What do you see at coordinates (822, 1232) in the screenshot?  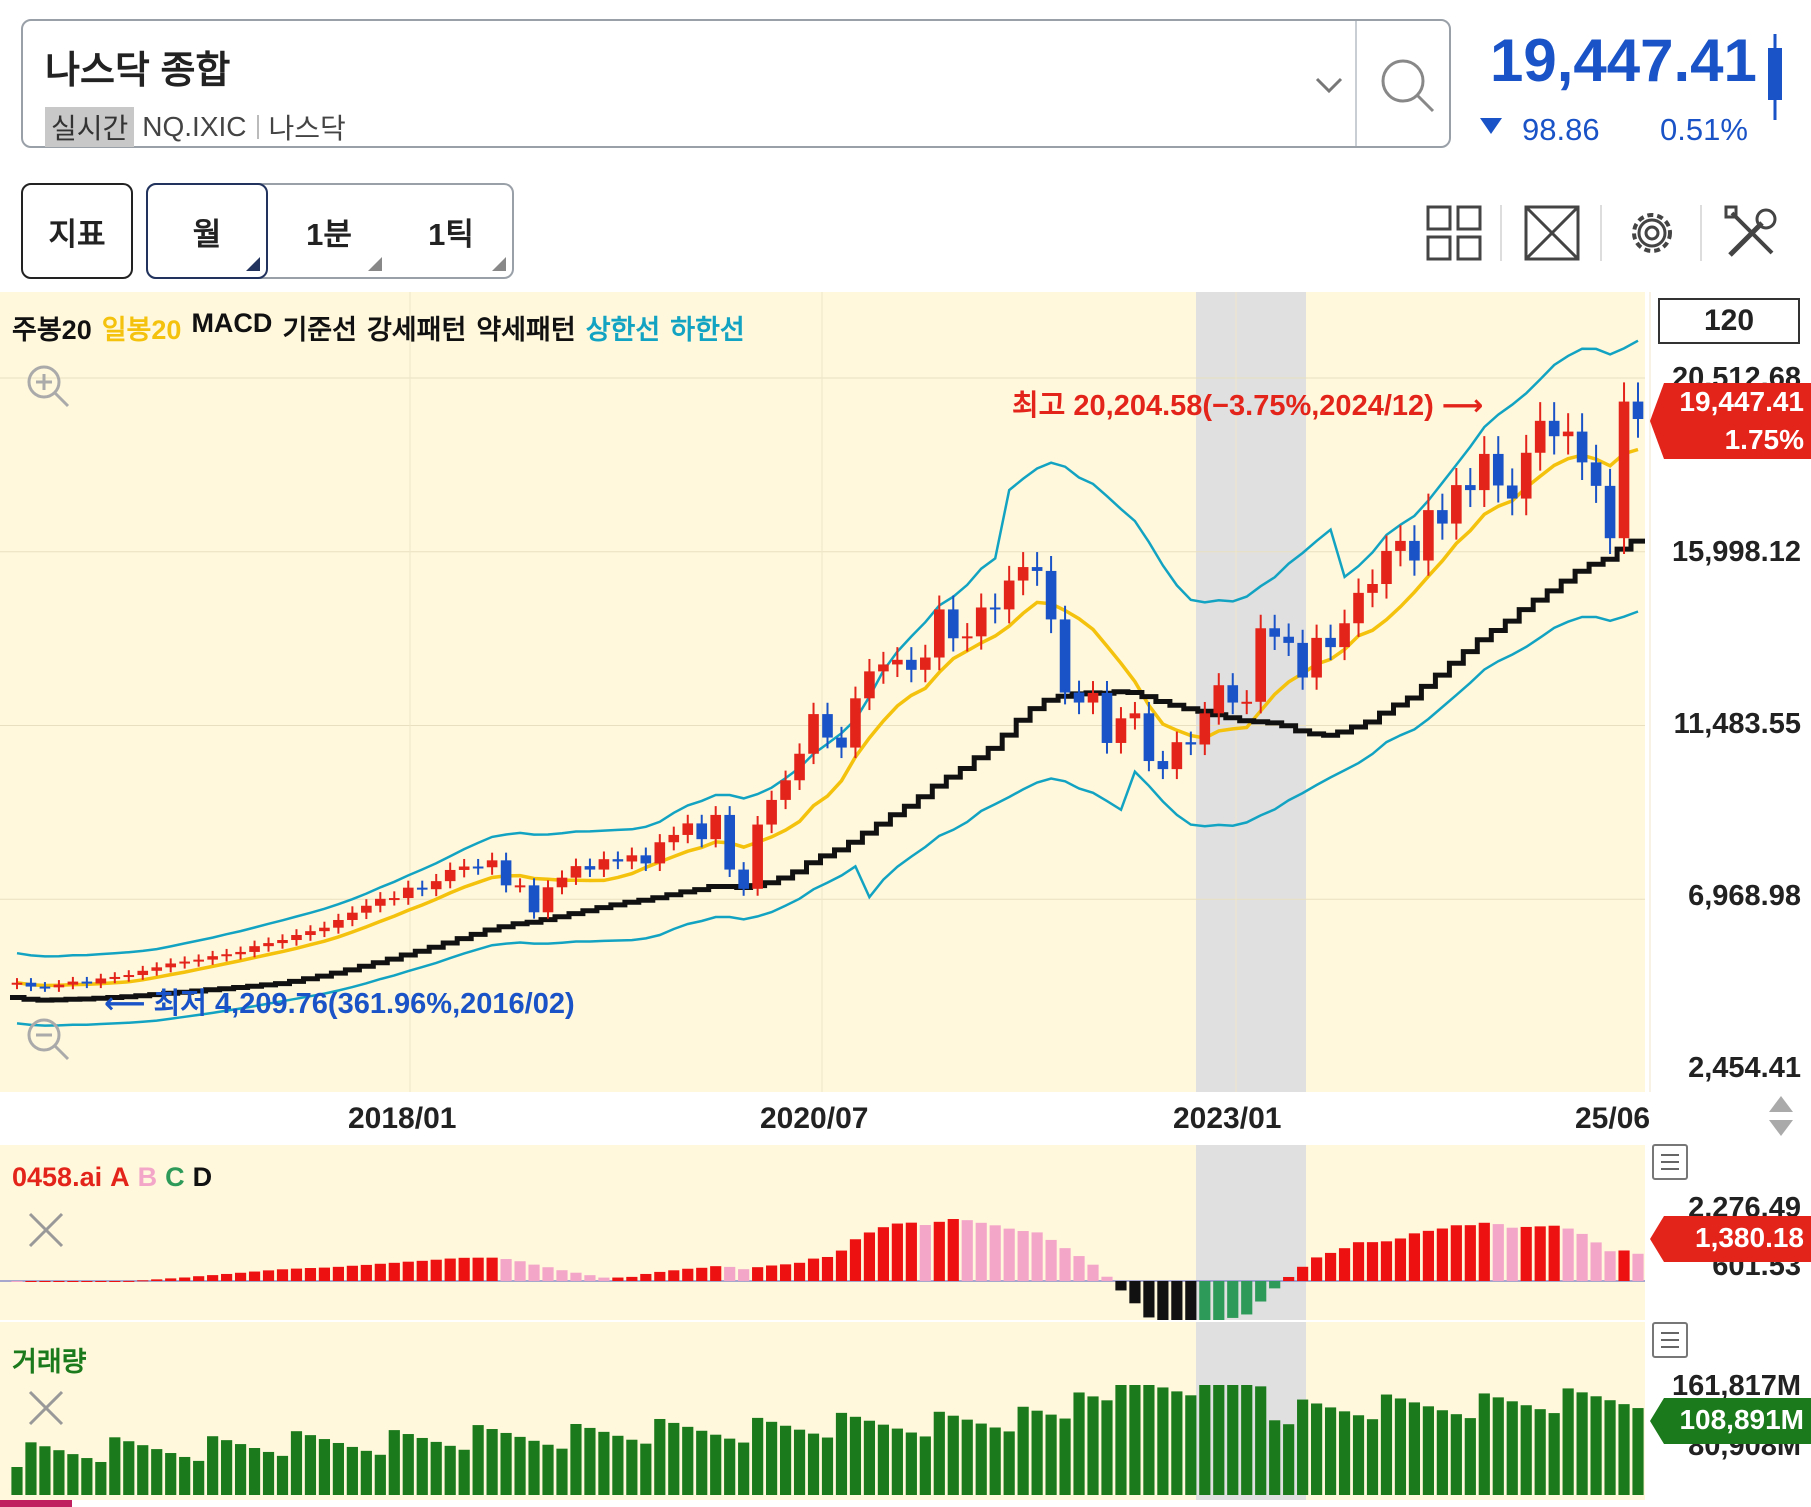 I see `indicator-background` at bounding box center [822, 1232].